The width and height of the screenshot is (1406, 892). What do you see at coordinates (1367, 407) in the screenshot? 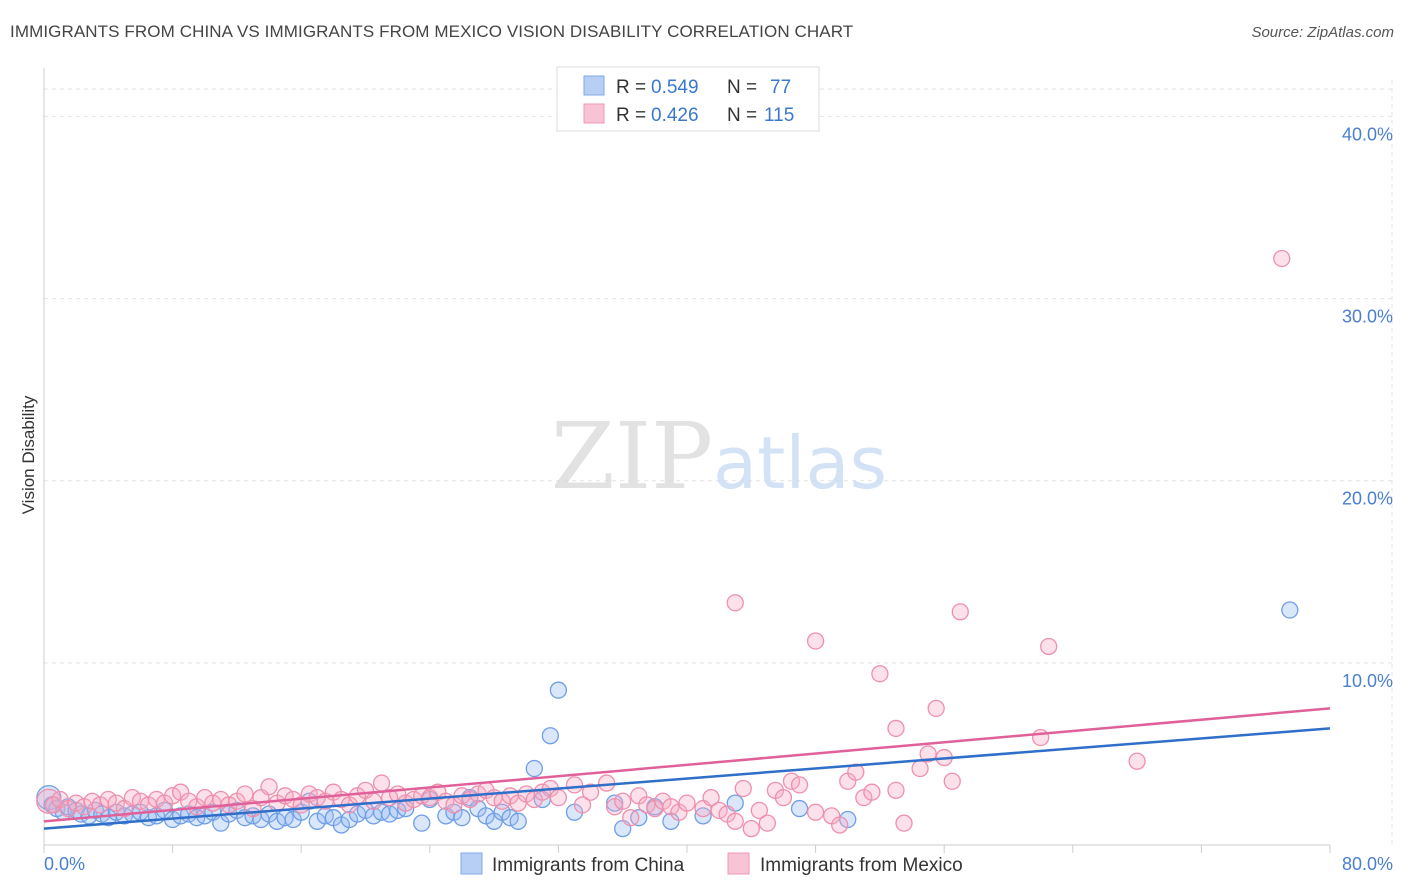
I see `y-tick-labels: 10.0% 20.0% 30.0% 40.0%` at bounding box center [1367, 407].